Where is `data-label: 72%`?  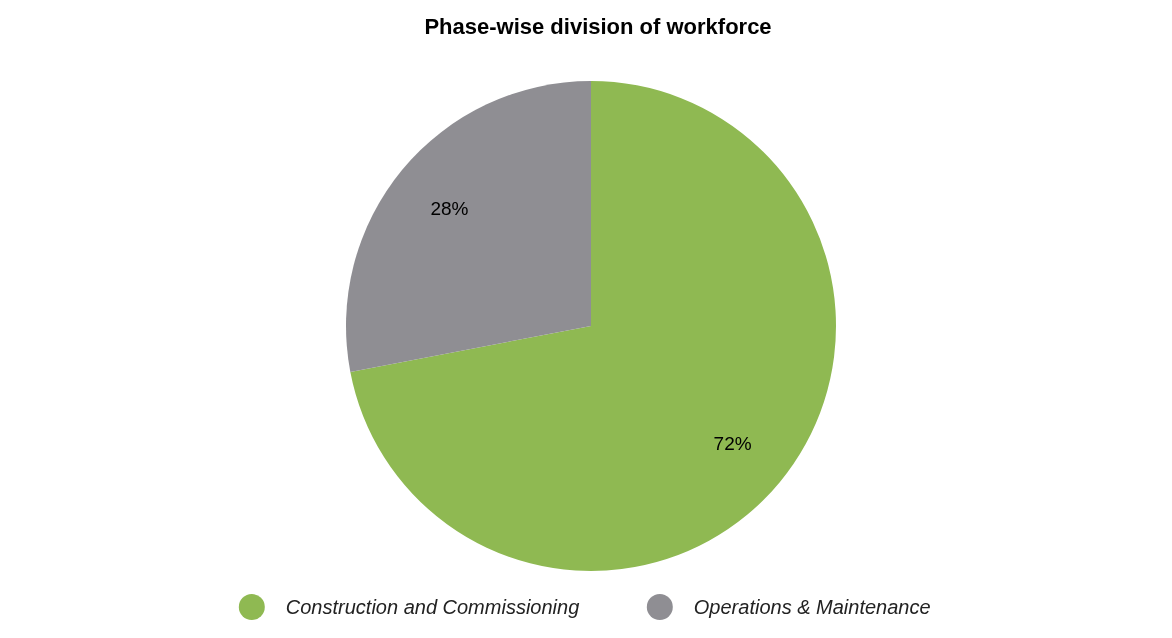 data-label: 72% is located at coordinates (732, 443).